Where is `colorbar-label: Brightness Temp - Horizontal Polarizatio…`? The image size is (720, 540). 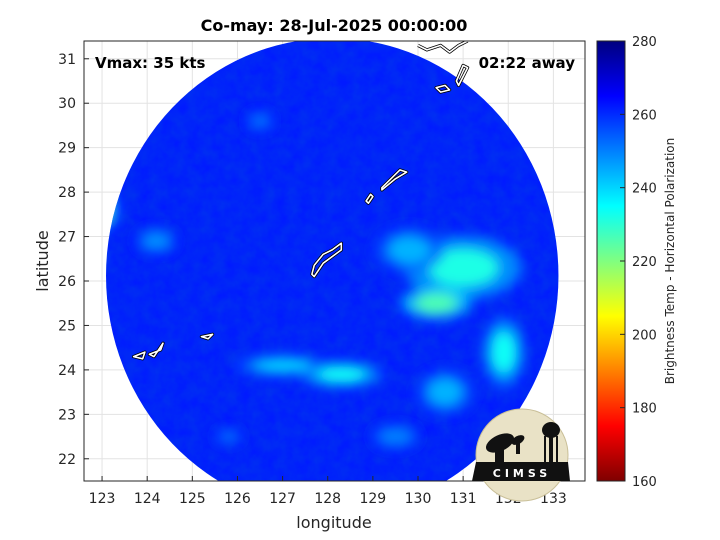
colorbar-label: Brightness Temp - Horizontal Polarizatio… is located at coordinates (670, 261).